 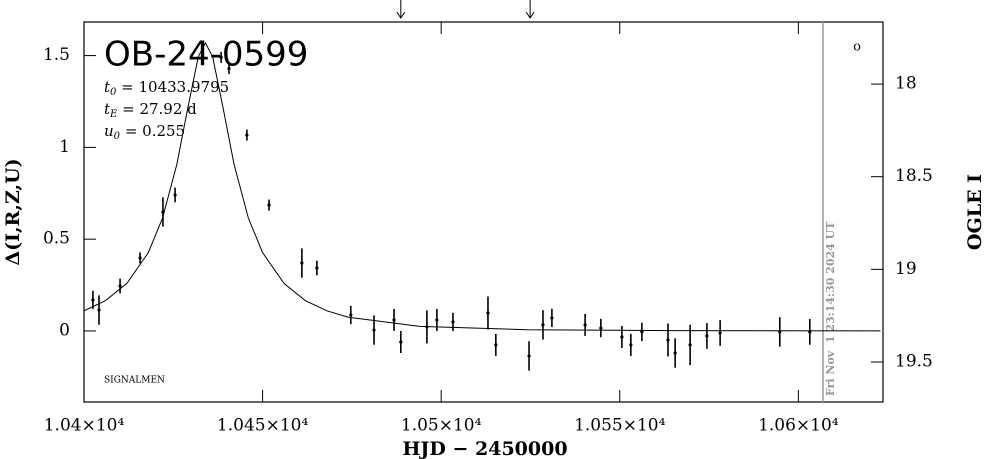 What do you see at coordinates (914, 361) in the screenshot?
I see `y2-tick-label: 19.5` at bounding box center [914, 361].